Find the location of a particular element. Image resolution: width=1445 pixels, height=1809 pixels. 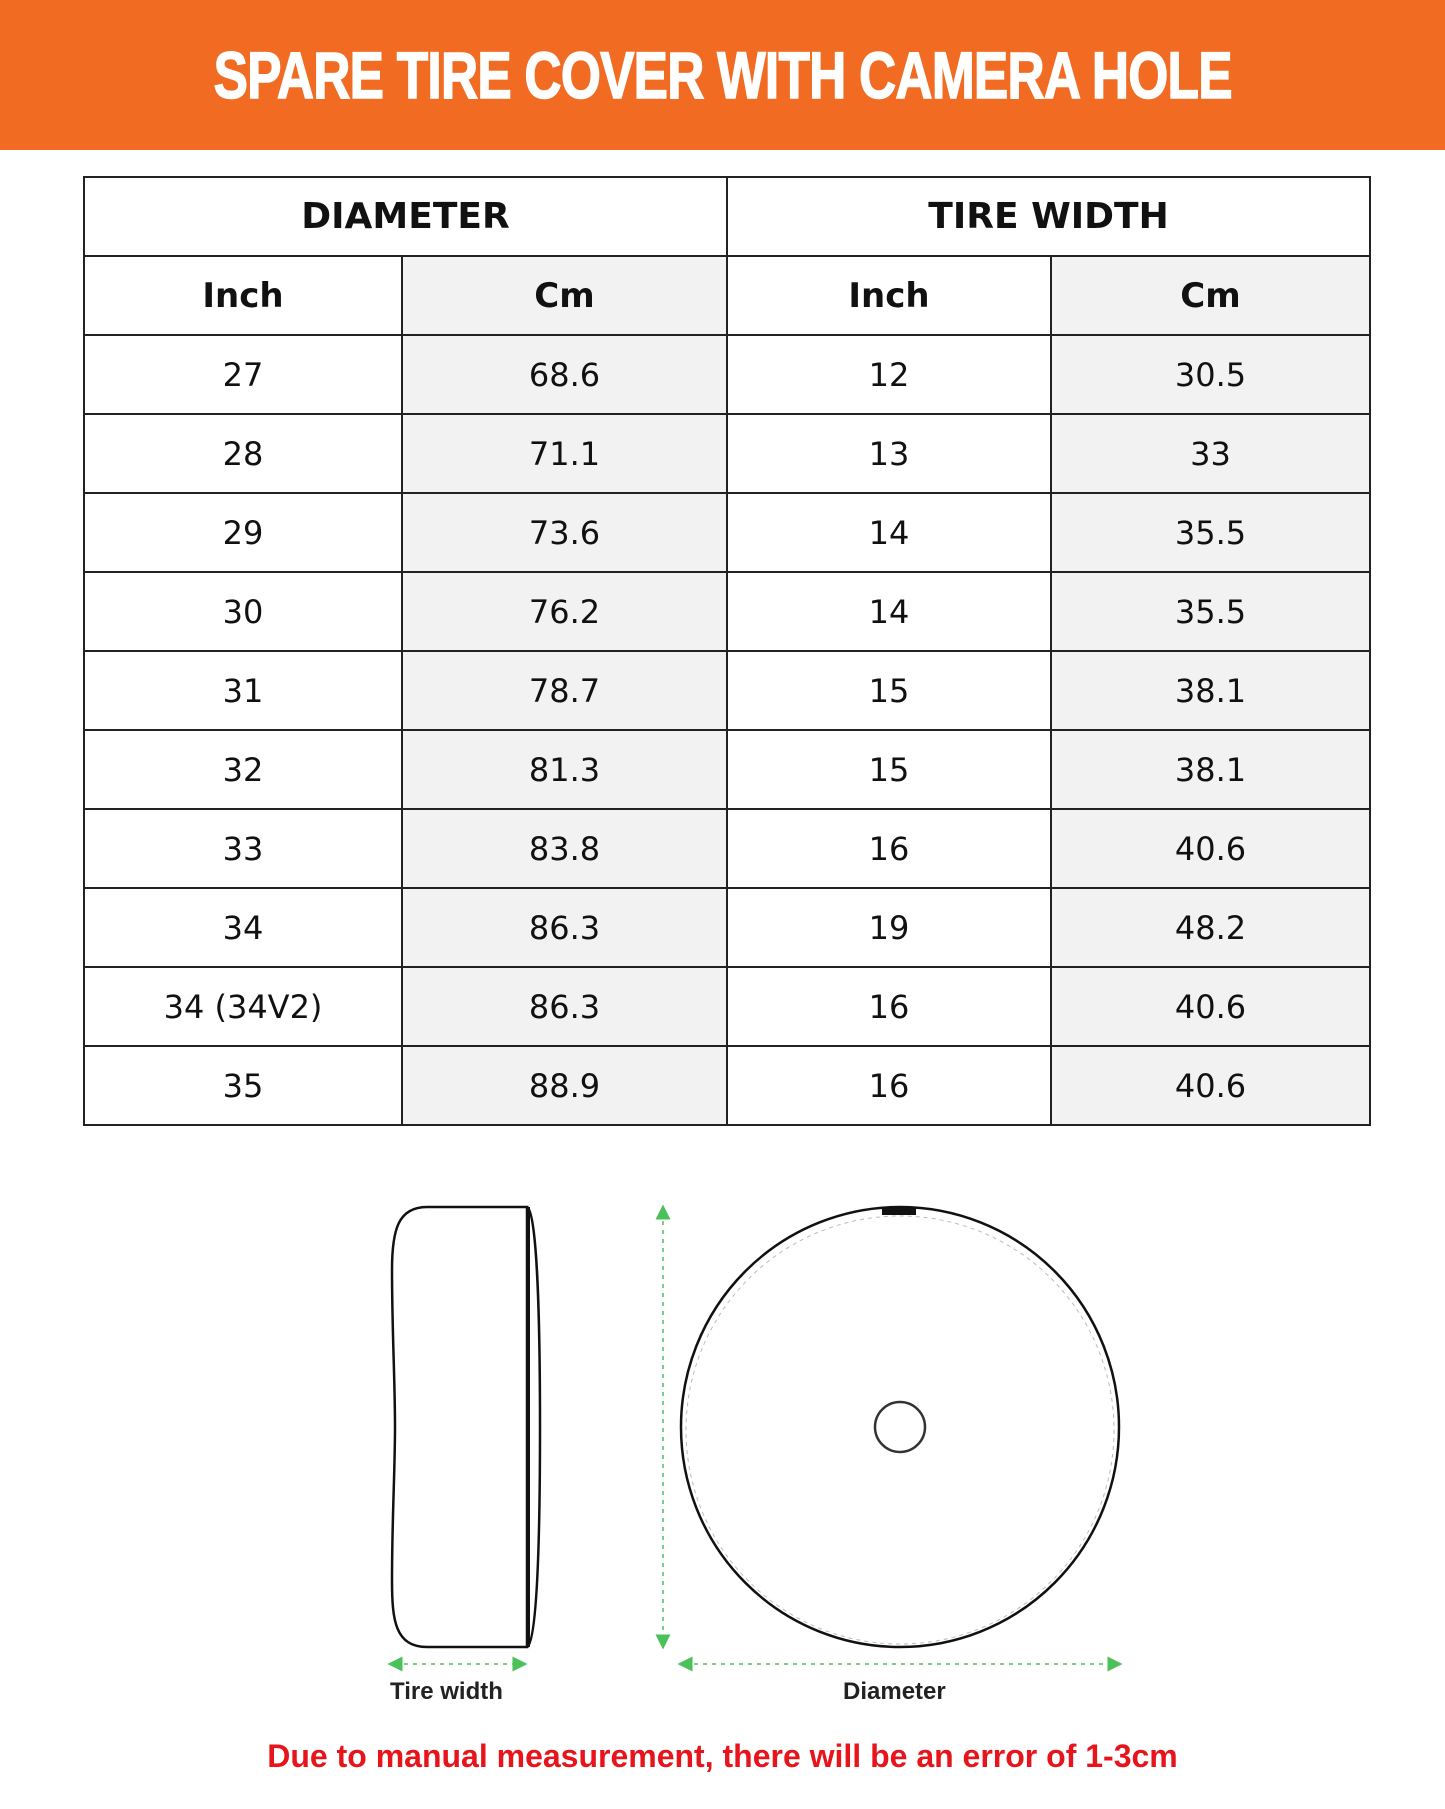

front-view-icon is located at coordinates (900, 1427).